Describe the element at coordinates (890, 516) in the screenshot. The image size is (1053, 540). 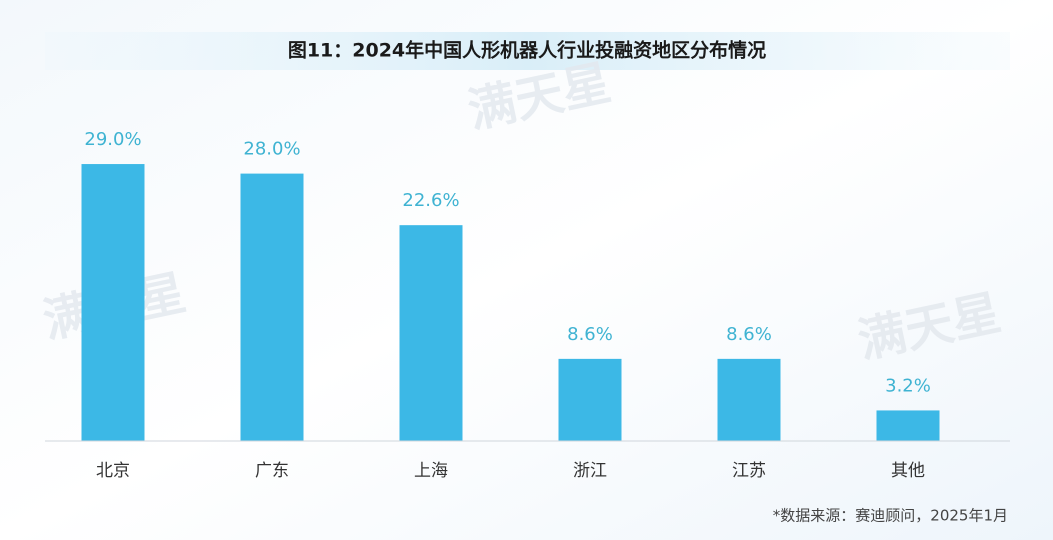
I see `source-note: *数据来源：赛迪顾问，2025年1月` at that location.